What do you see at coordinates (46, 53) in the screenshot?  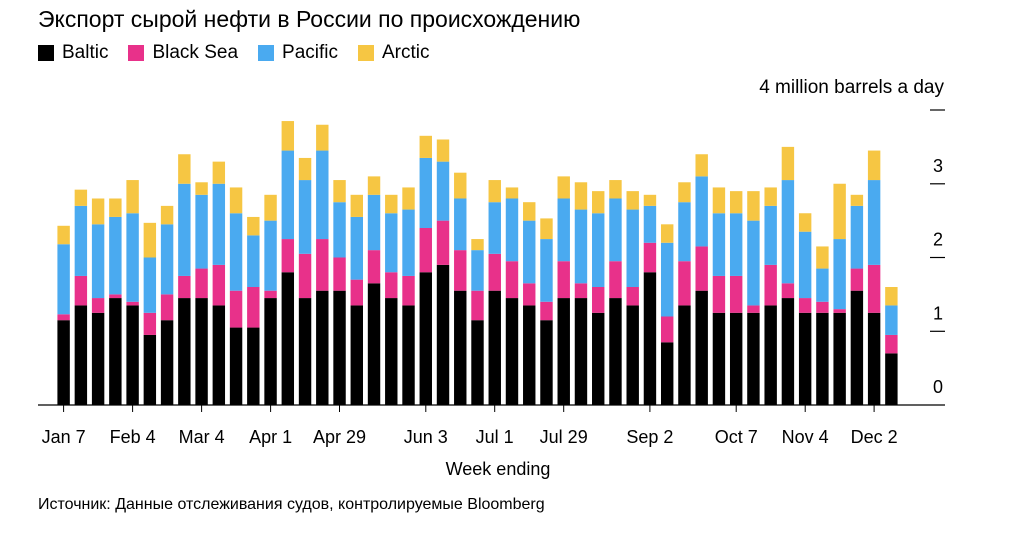 I see `legend-swatch-baltic` at bounding box center [46, 53].